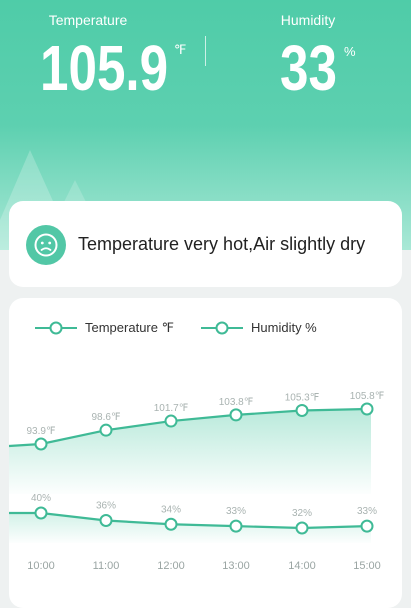 The width and height of the screenshot is (411, 608). What do you see at coordinates (190, 451) in the screenshot?
I see `temperature-area` at bounding box center [190, 451].